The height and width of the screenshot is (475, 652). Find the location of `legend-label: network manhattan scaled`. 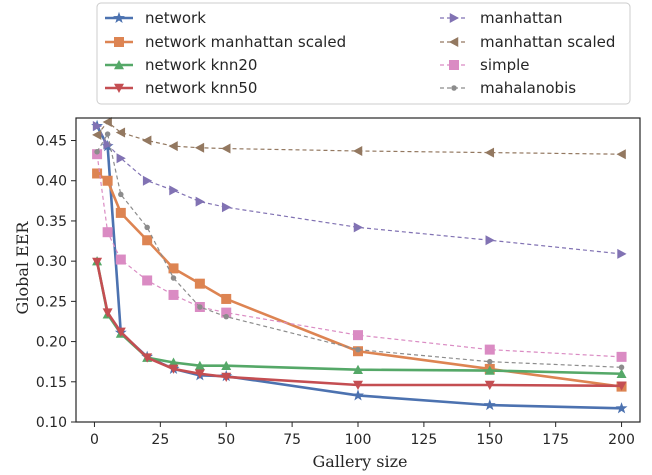

legend-label: network manhattan scaled is located at coordinates (245, 42).